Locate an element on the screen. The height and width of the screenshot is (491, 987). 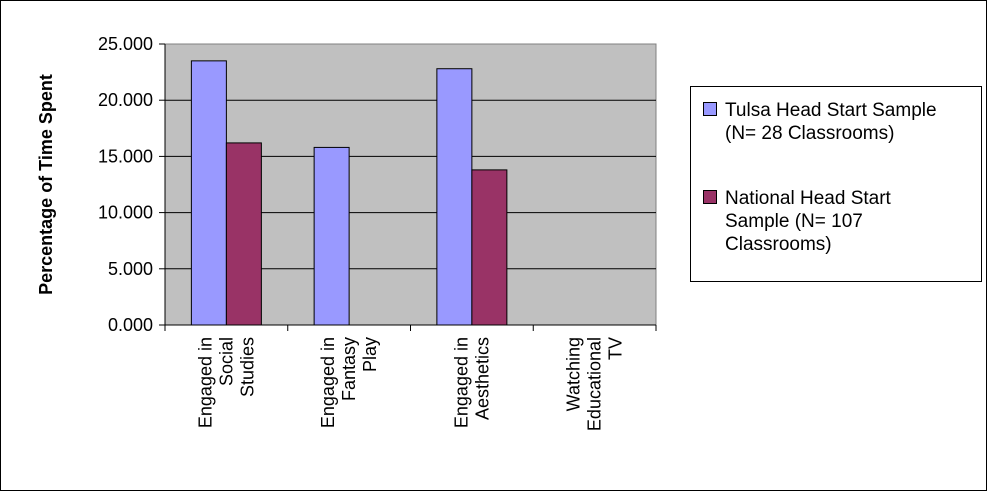
legend-swatch-national is located at coordinates (710, 197).